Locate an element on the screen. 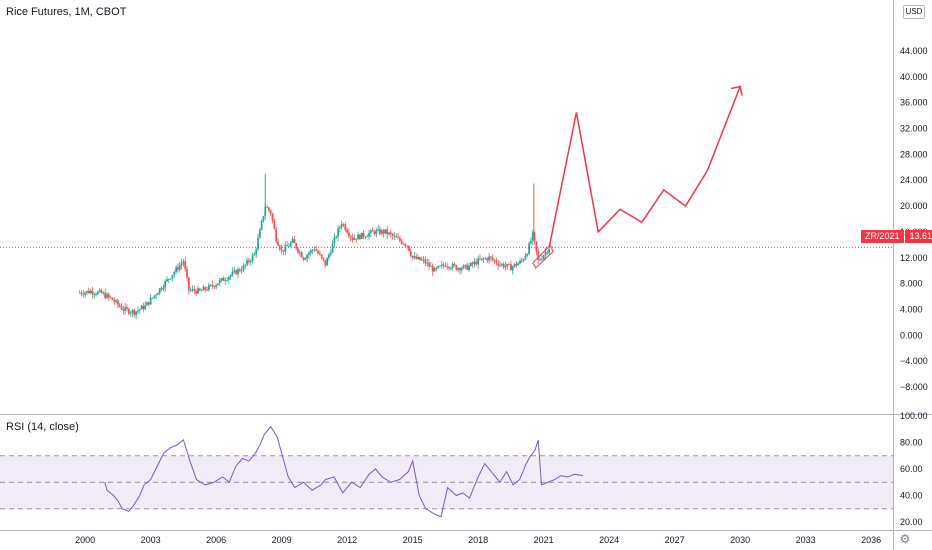  time-tick-label: 2009 is located at coordinates (282, 540).